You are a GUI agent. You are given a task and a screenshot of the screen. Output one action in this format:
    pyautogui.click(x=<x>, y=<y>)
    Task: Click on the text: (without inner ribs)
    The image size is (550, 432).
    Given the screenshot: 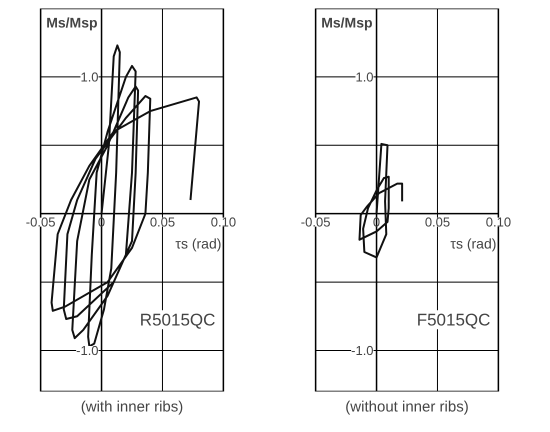 What is the action you would take?
    pyautogui.click(x=407, y=407)
    